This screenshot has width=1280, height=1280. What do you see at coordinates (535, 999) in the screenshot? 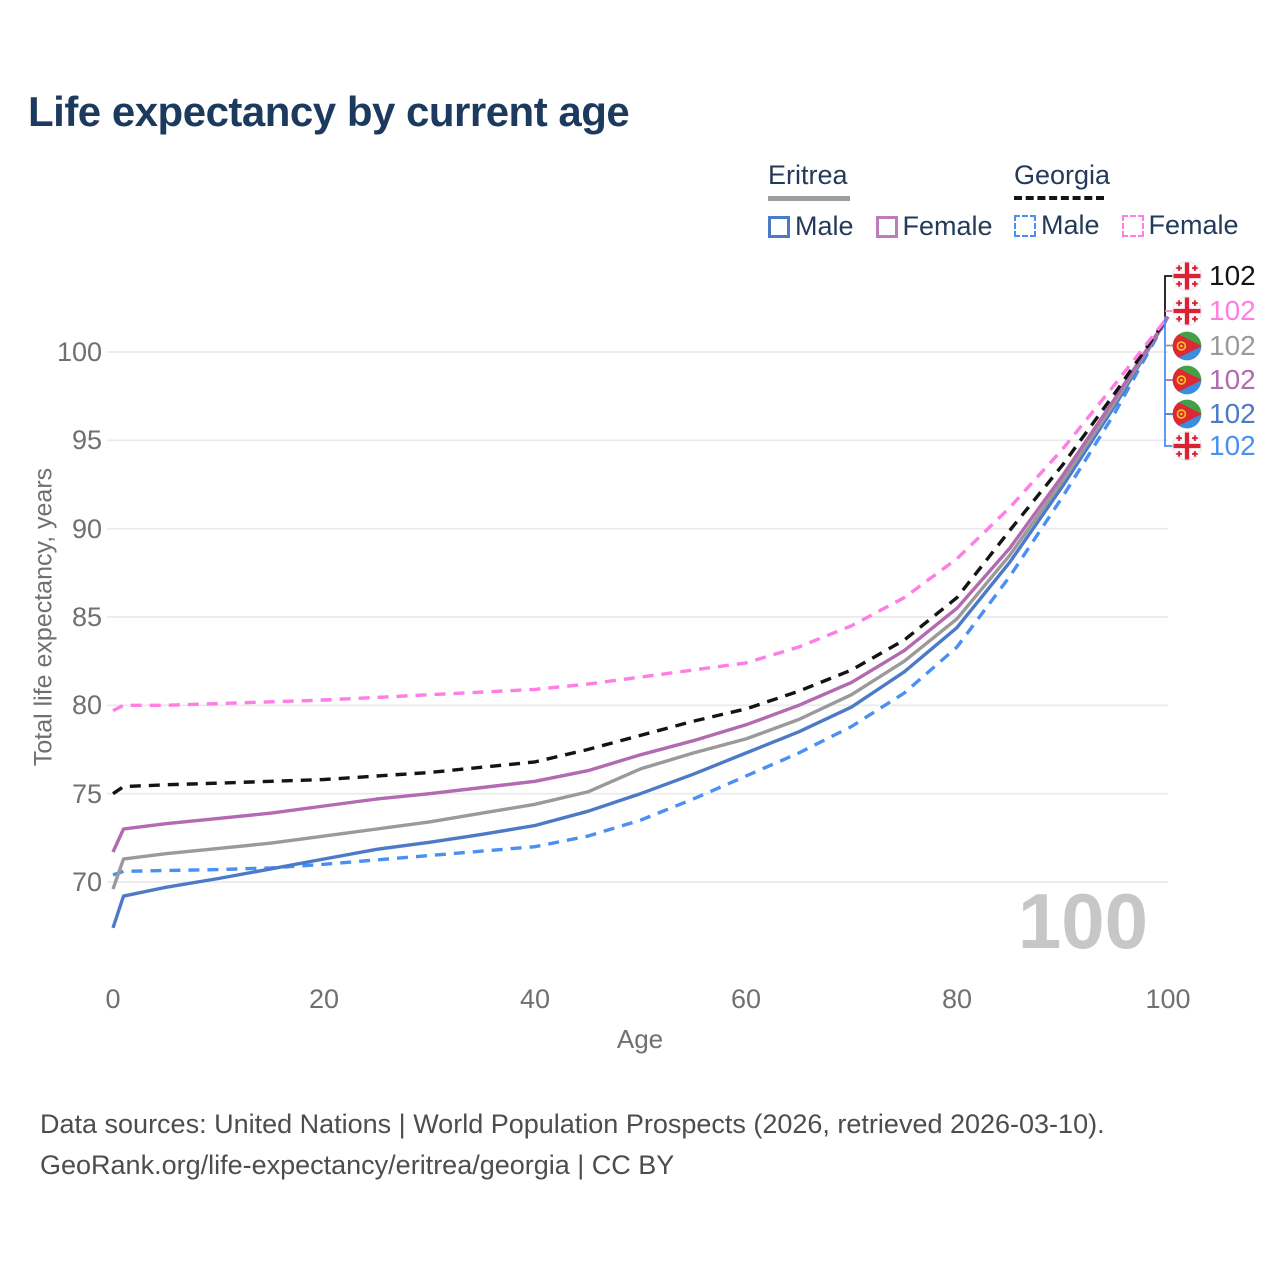
I see `x-tick-label-40: 40` at bounding box center [535, 999].